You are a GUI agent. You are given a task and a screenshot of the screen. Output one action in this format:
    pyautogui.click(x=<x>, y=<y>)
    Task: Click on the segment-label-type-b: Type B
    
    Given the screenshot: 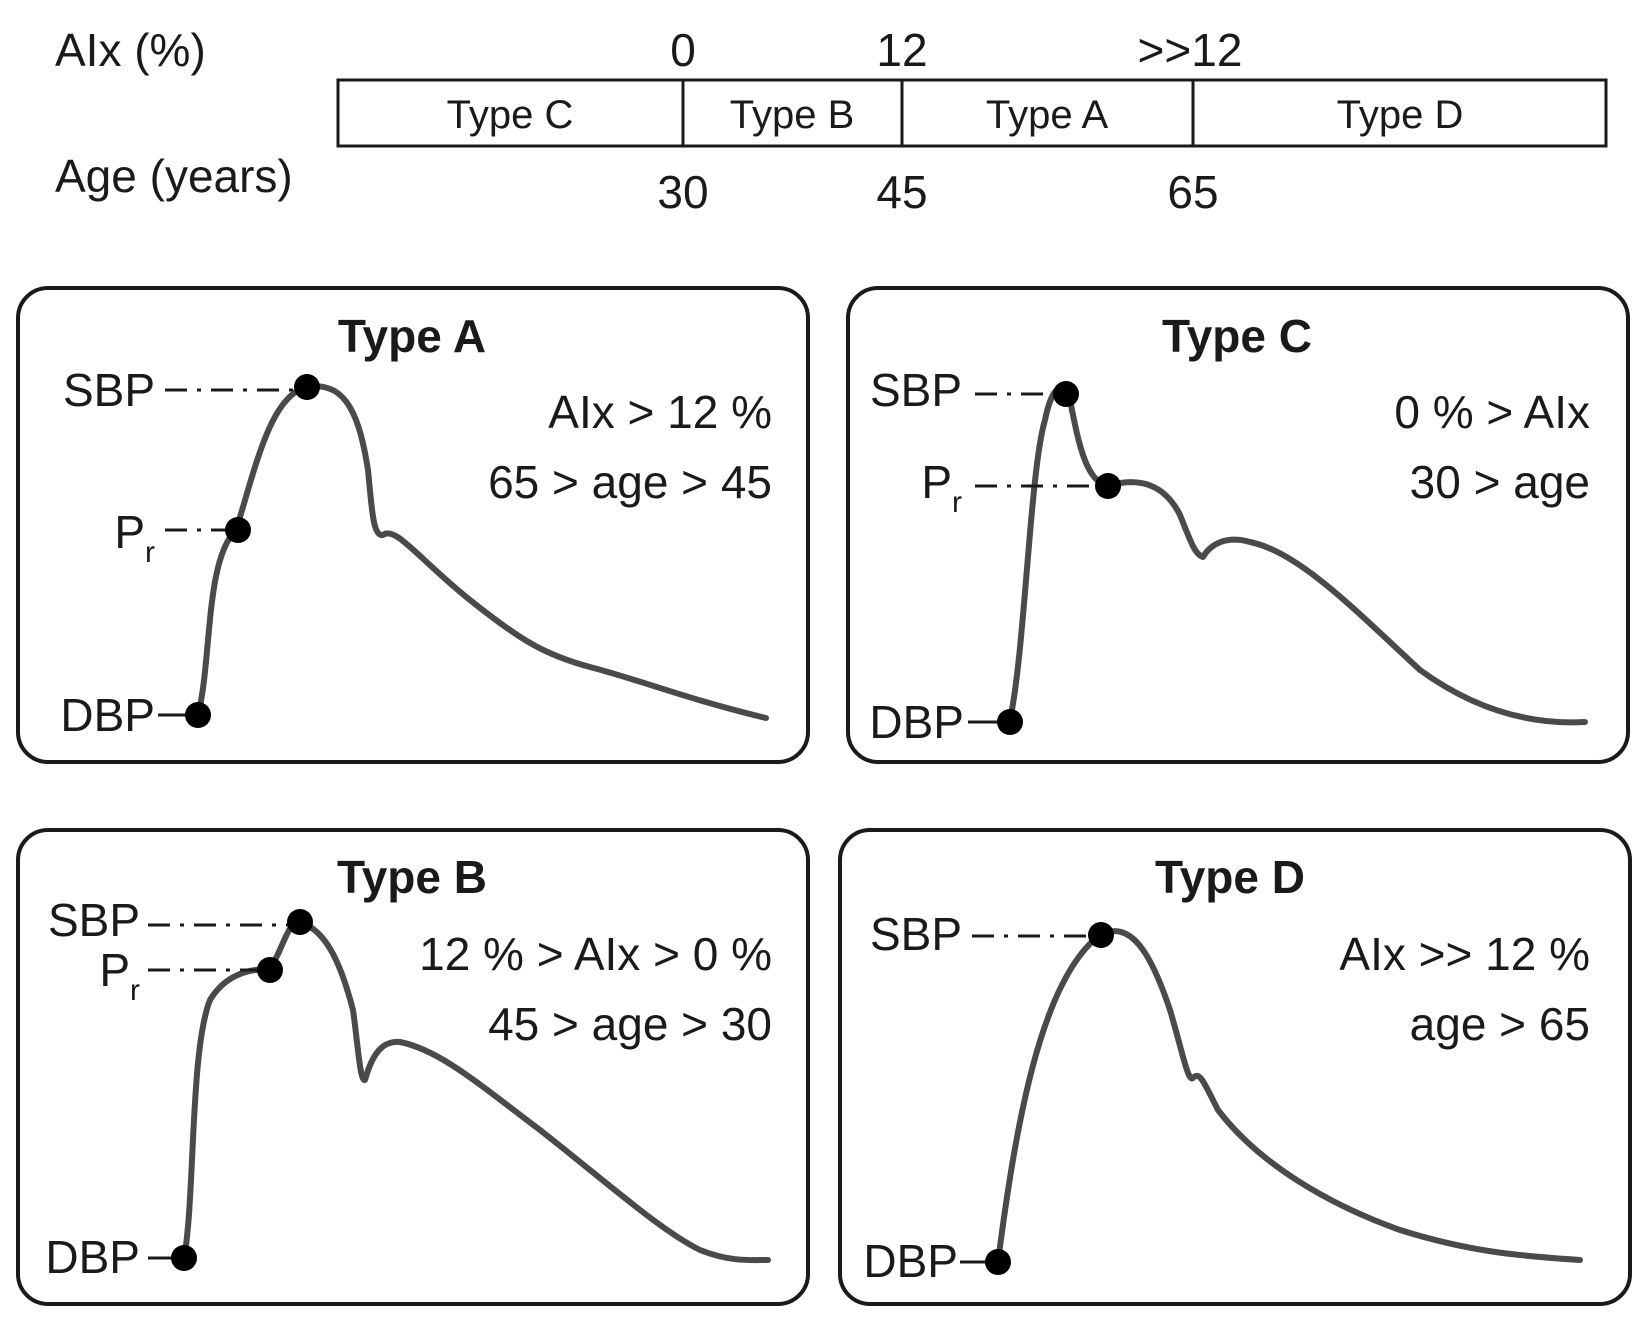 What is the action you would take?
    pyautogui.click(x=792, y=115)
    